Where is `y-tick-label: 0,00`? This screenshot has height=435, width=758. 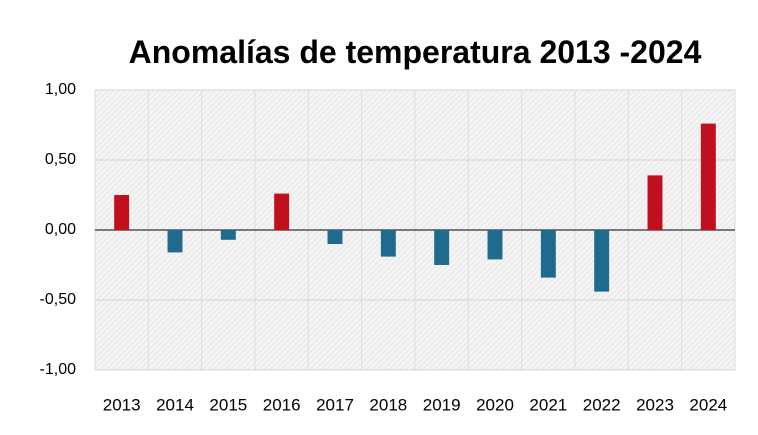
y-tick-label: 0,00 is located at coordinates (60, 229).